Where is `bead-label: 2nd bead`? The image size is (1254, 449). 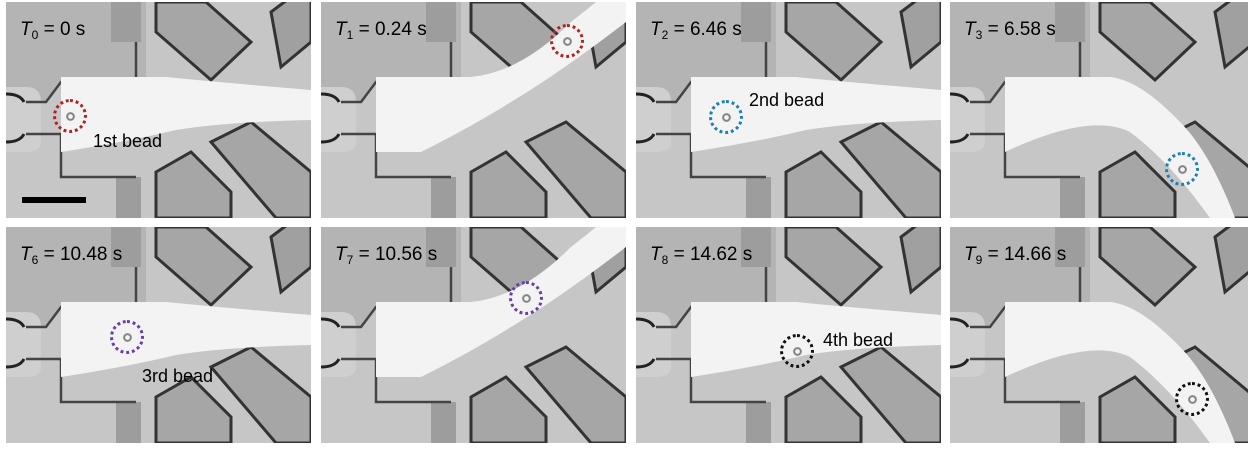
bead-label: 2nd bead is located at coordinates (787, 100).